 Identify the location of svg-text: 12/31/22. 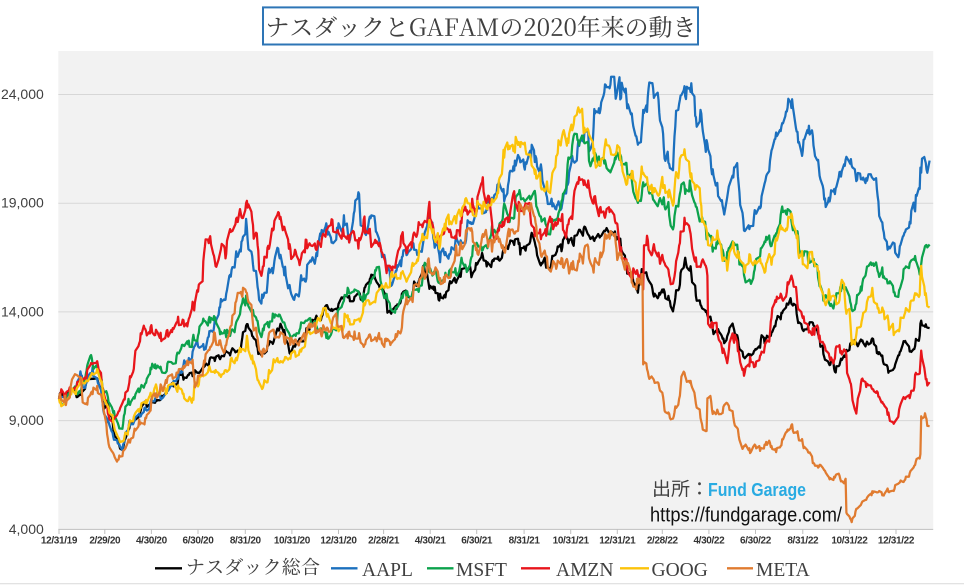
(896, 541).